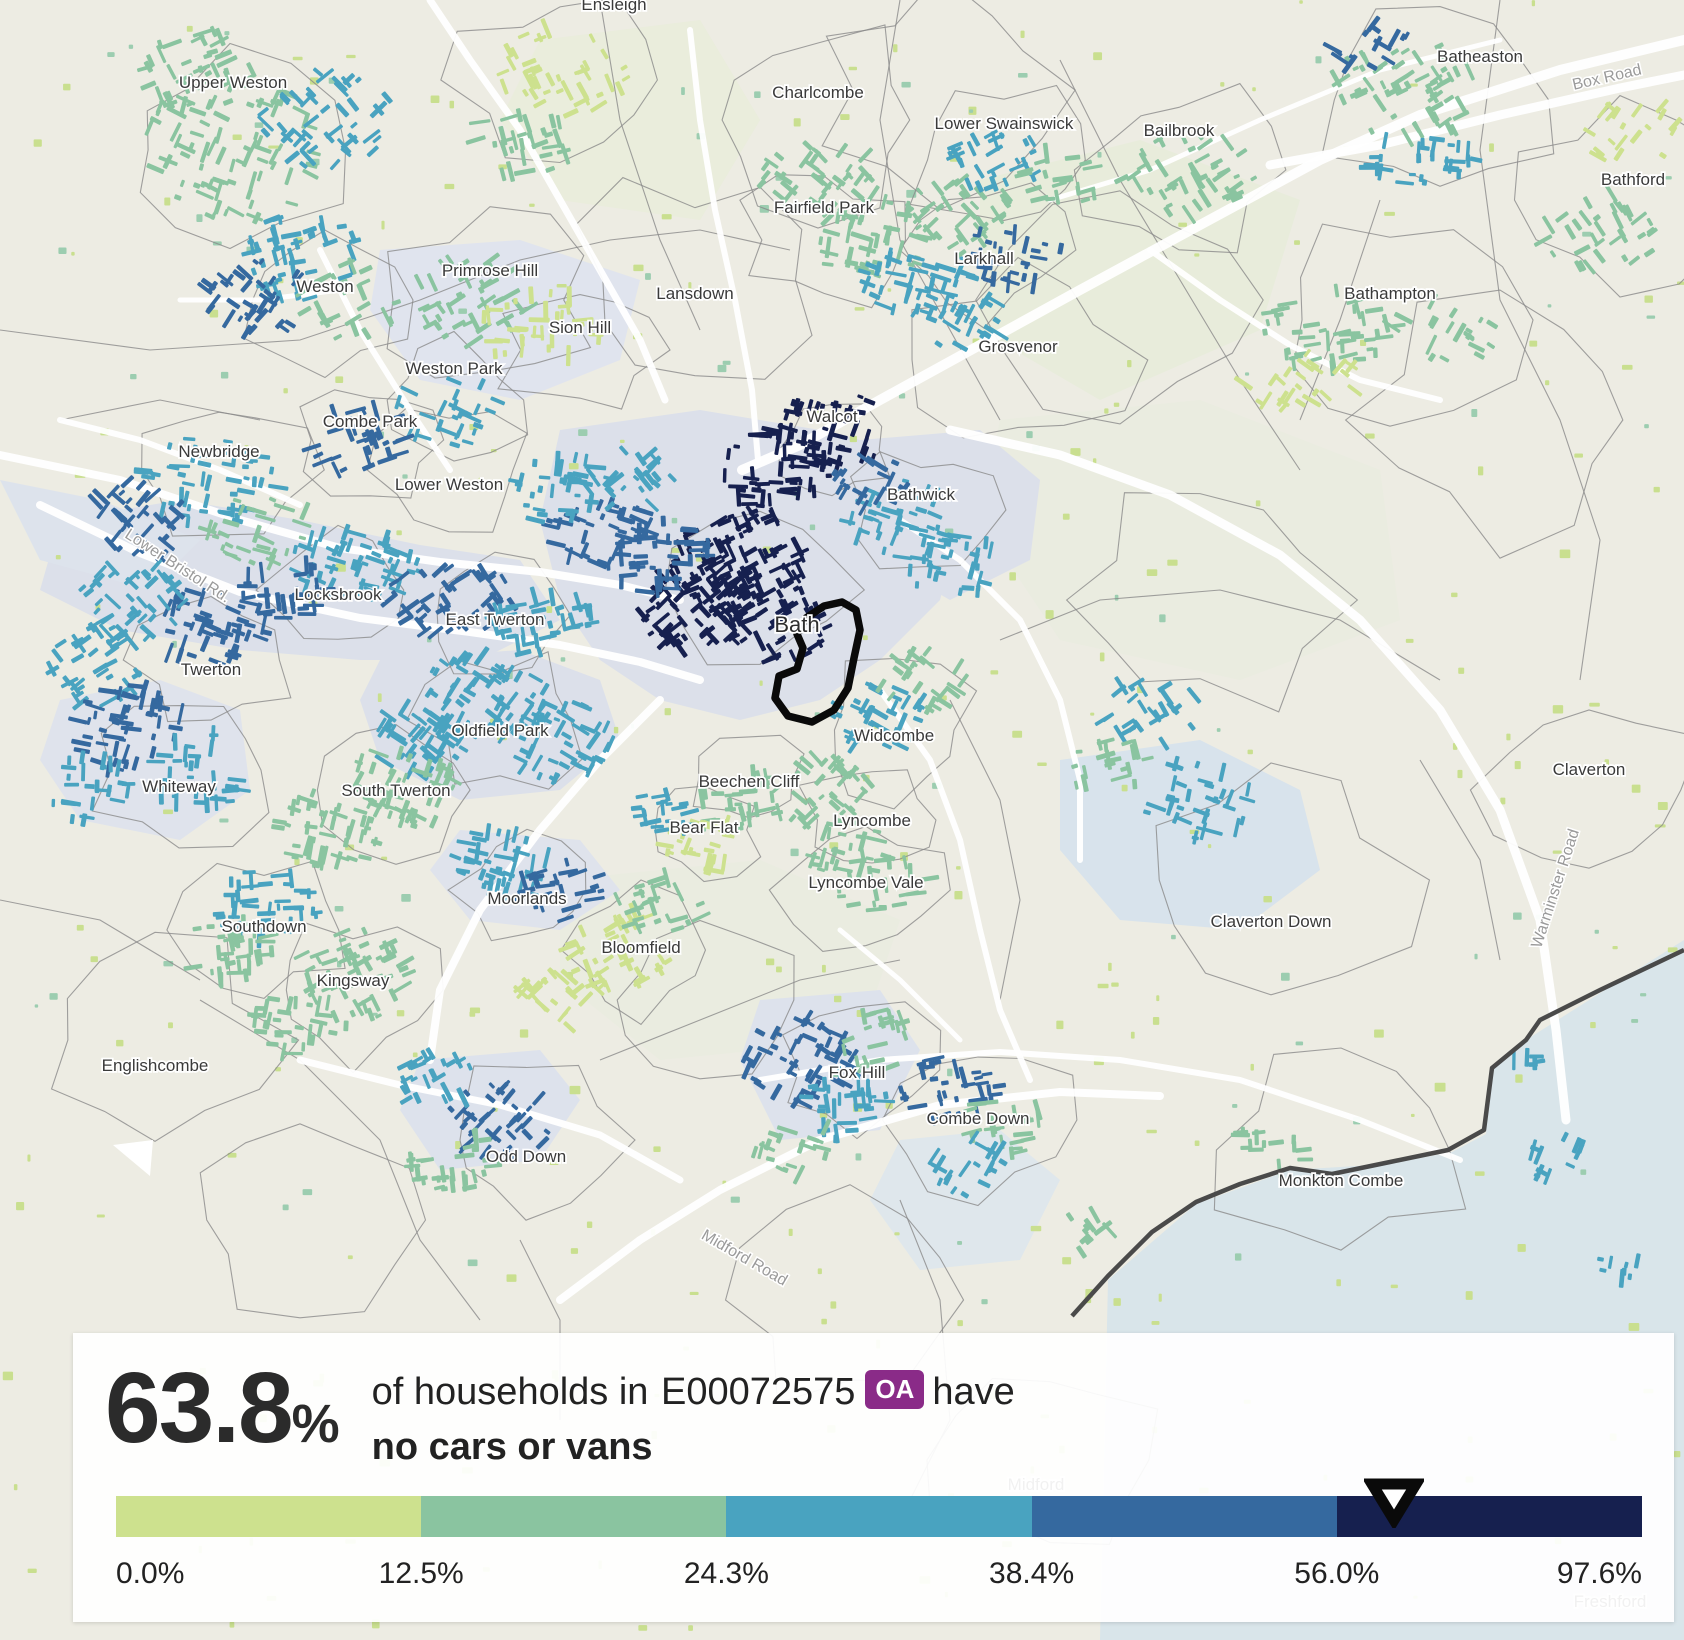 The width and height of the screenshot is (1684, 1640). I want to click on stat-desc-suffix: have, so click(973, 1392).